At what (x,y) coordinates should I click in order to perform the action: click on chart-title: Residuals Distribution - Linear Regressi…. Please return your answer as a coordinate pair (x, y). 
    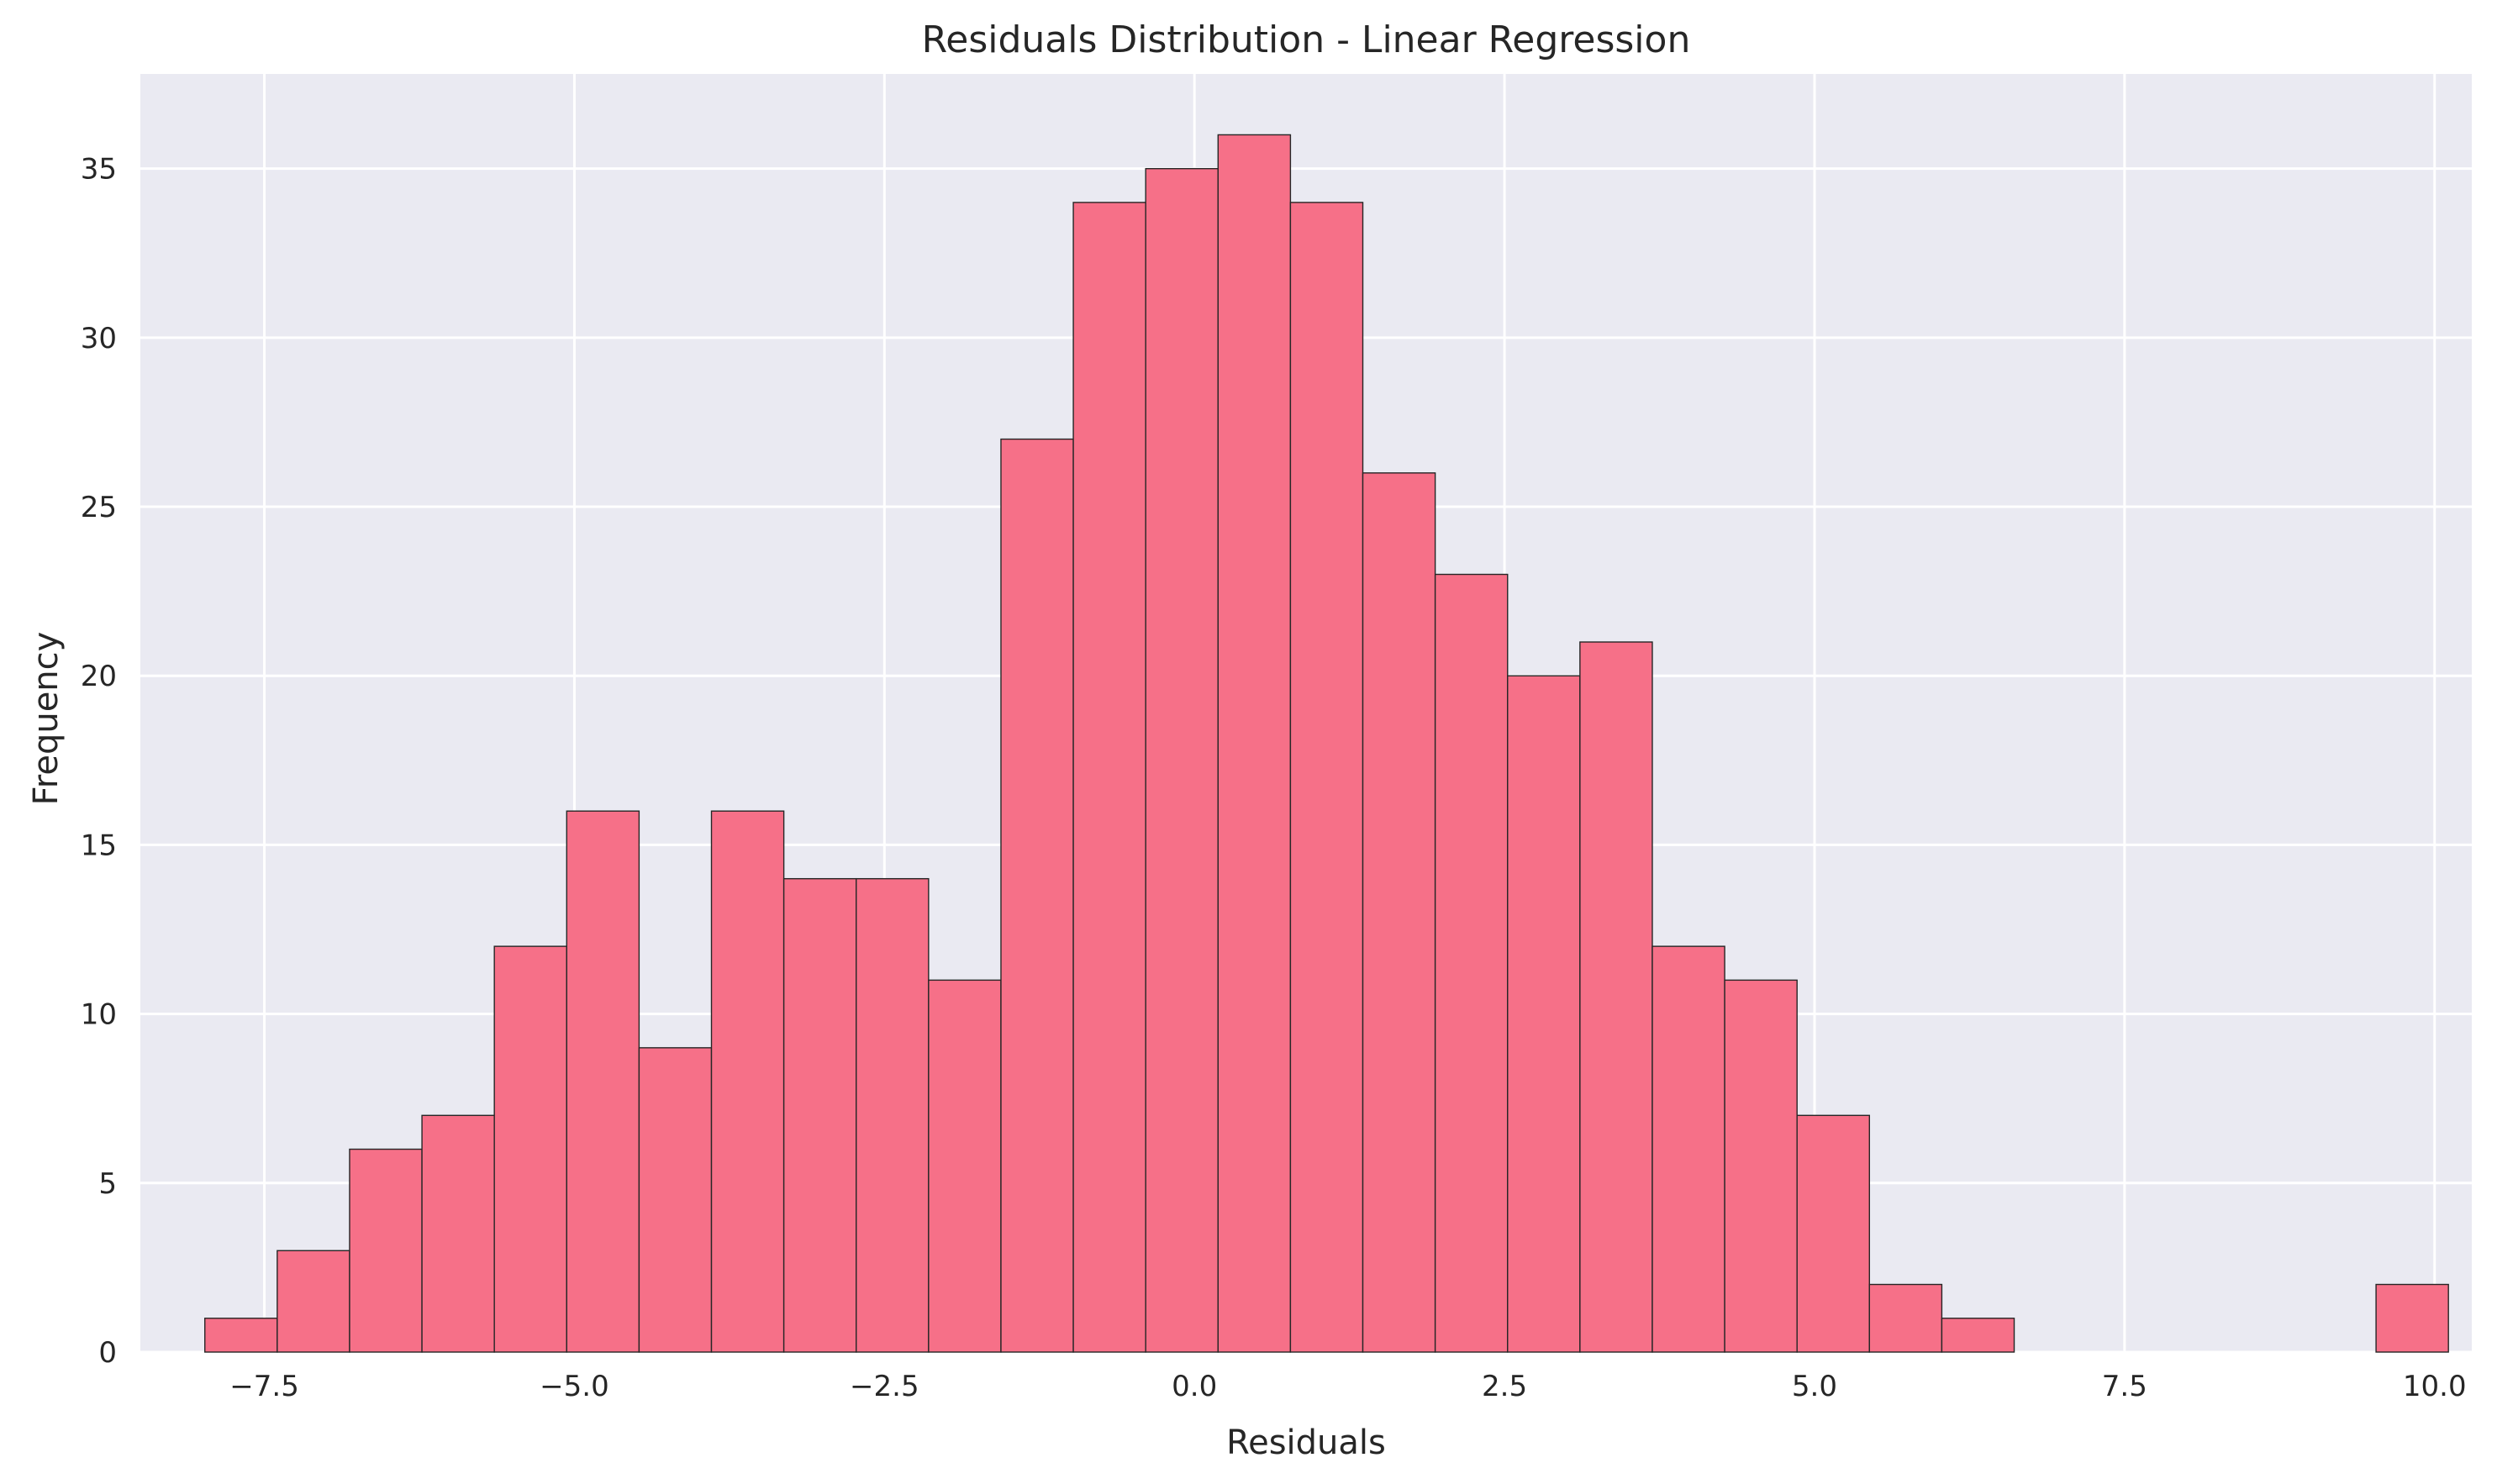
    Looking at the image, I should click on (1306, 39).